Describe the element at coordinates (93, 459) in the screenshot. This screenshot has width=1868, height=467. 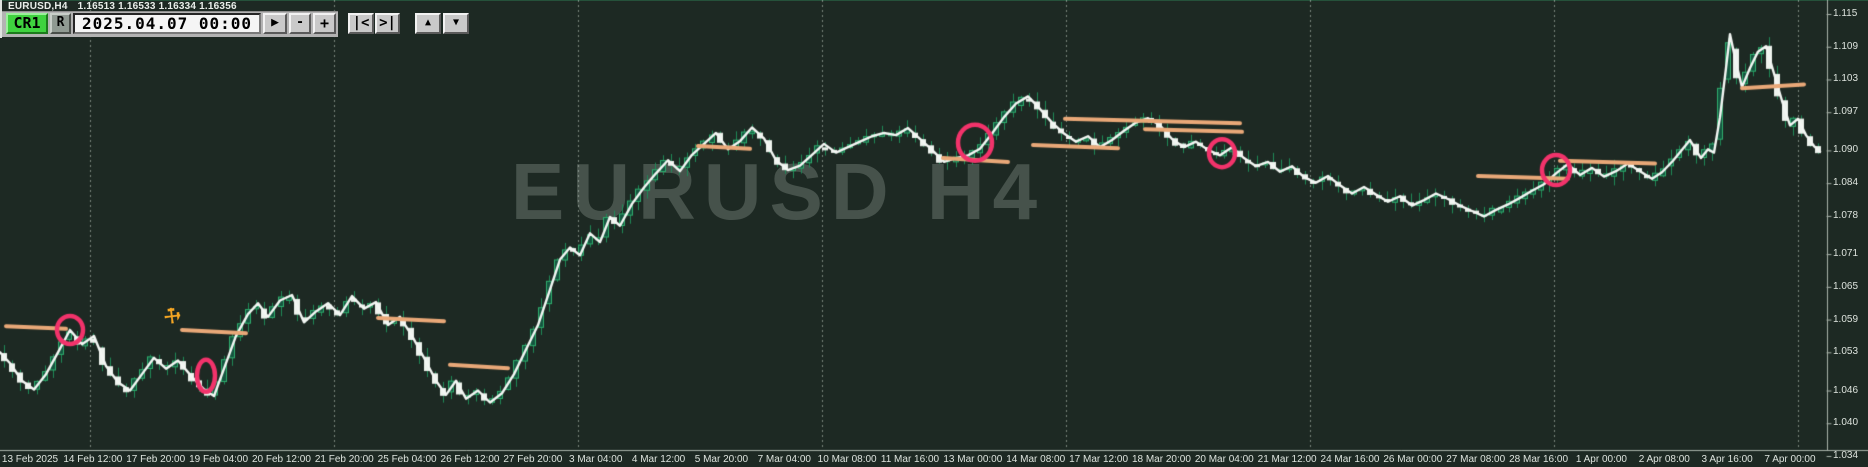
I see `time-axis-label: 14 Feb 12:00` at that location.